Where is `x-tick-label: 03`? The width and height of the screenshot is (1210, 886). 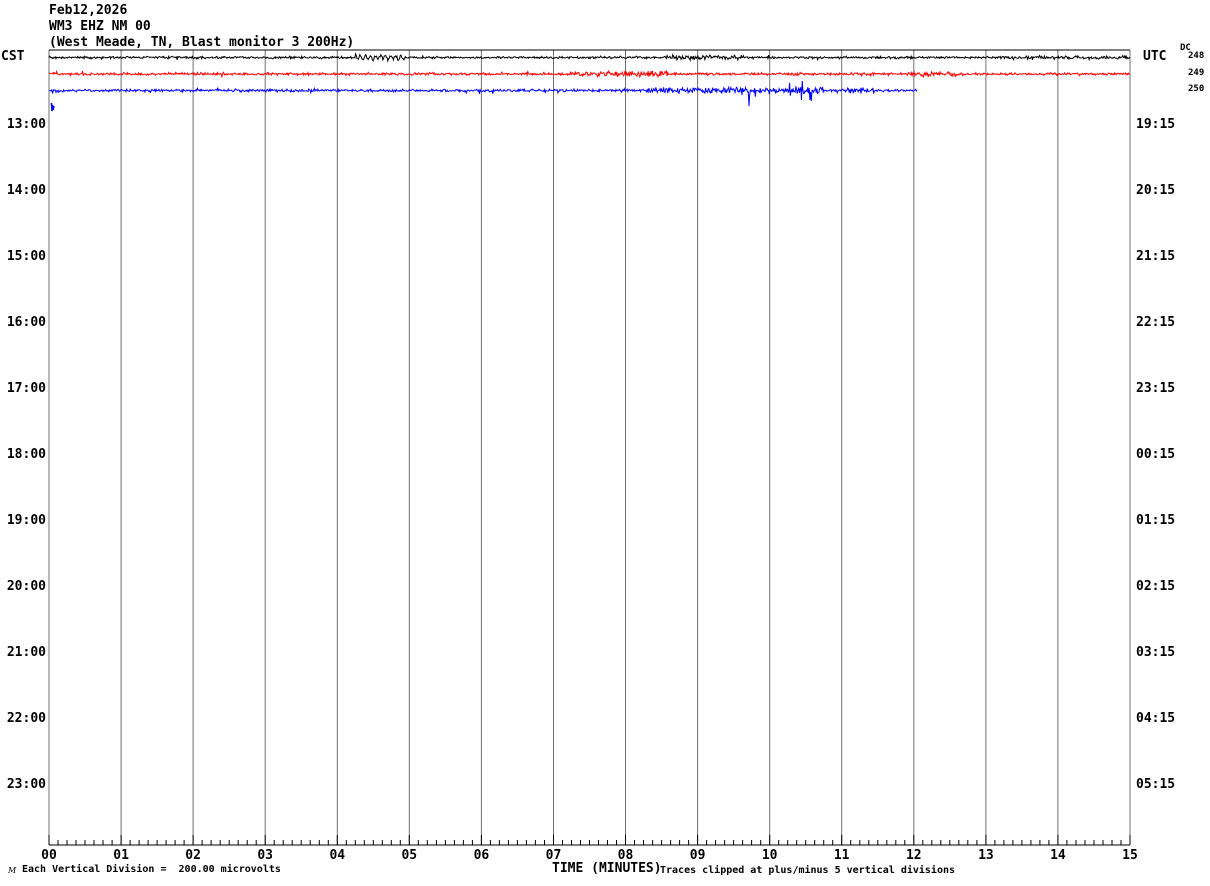
x-tick-label: 03 is located at coordinates (265, 855).